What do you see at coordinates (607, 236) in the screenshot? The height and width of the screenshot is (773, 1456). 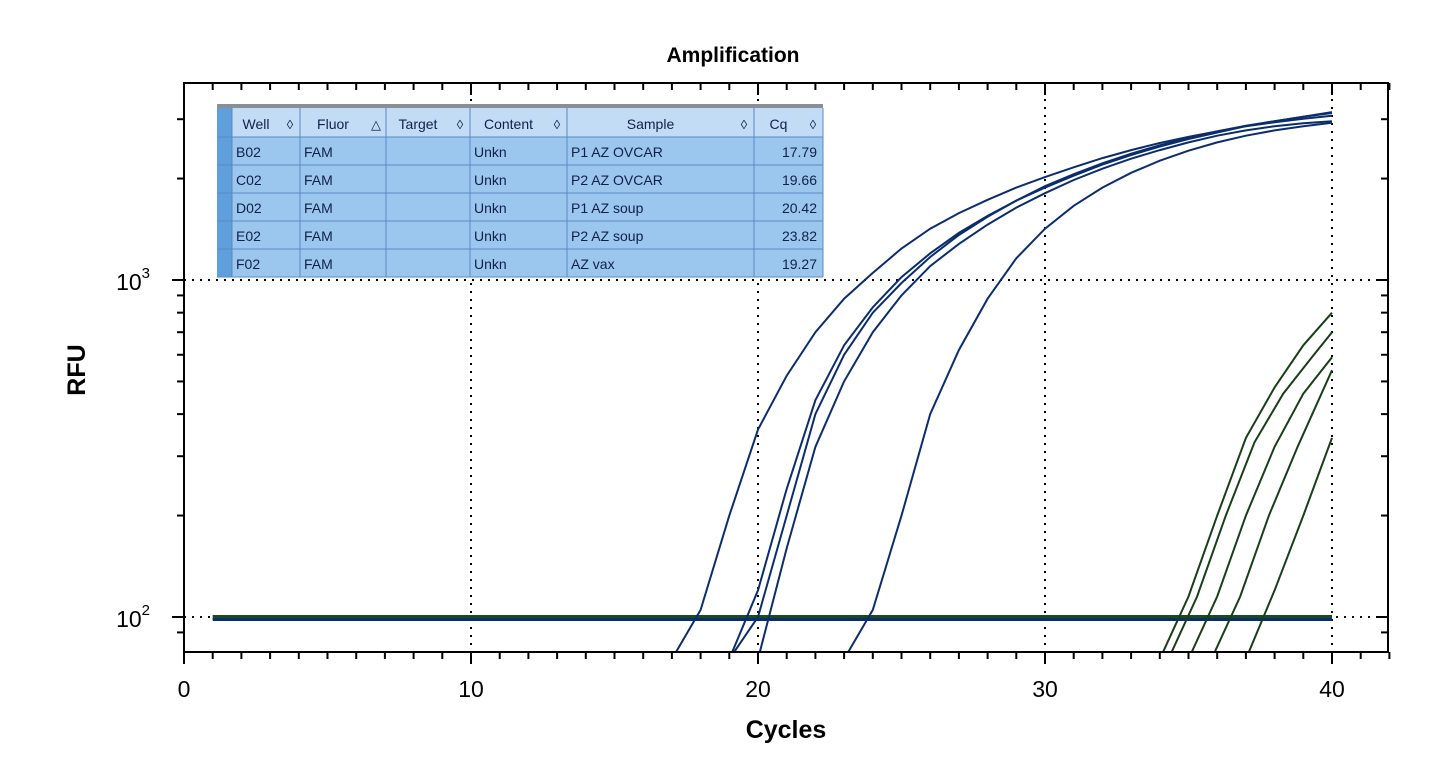 I see `table-cell: P2 AZ soup` at bounding box center [607, 236].